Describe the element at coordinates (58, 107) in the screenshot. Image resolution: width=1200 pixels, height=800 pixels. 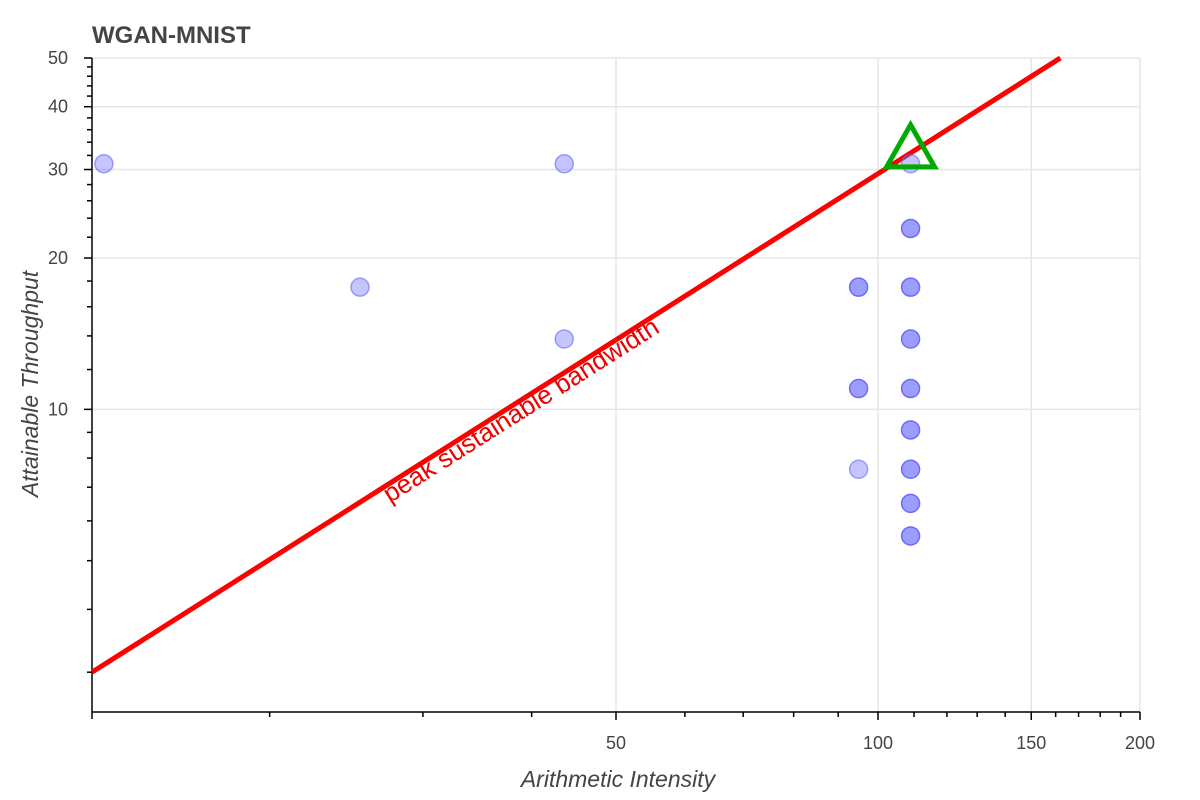
I see `y-tick-label: 40` at that location.